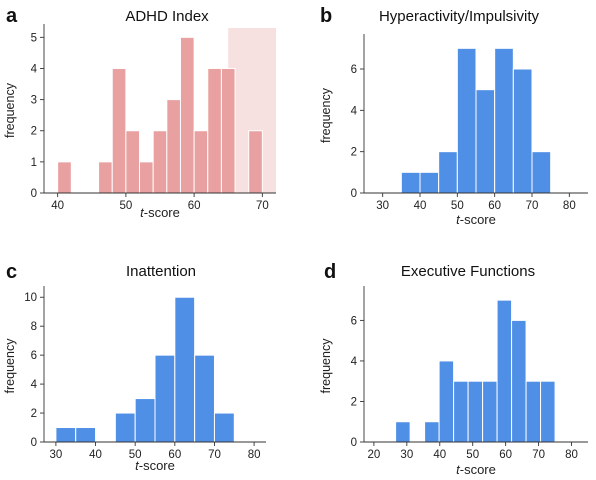 The height and width of the screenshot is (480, 596). What do you see at coordinates (34, 101) in the screenshot?
I see `y-tick-label: 3` at bounding box center [34, 101].